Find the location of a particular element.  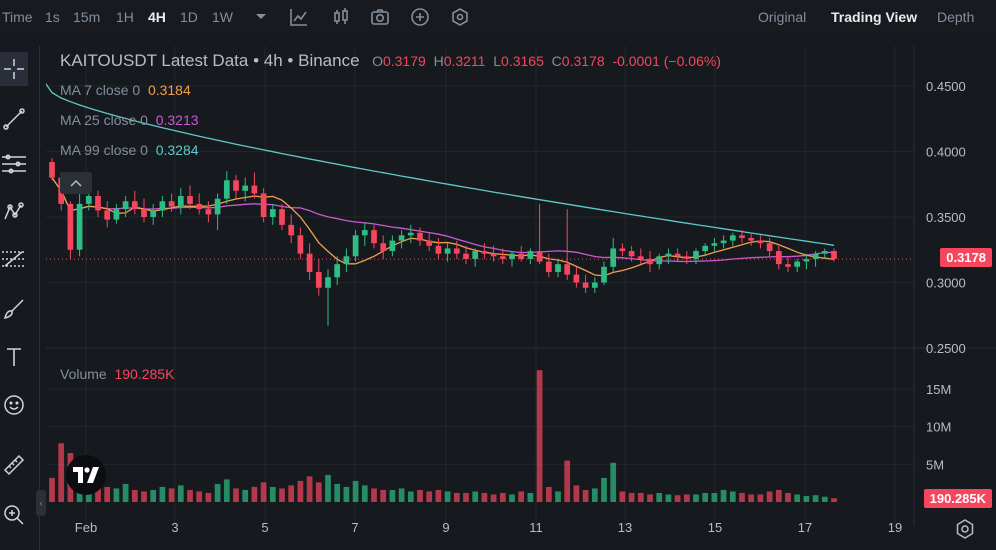

time-label: Time is located at coordinates (17, 17).